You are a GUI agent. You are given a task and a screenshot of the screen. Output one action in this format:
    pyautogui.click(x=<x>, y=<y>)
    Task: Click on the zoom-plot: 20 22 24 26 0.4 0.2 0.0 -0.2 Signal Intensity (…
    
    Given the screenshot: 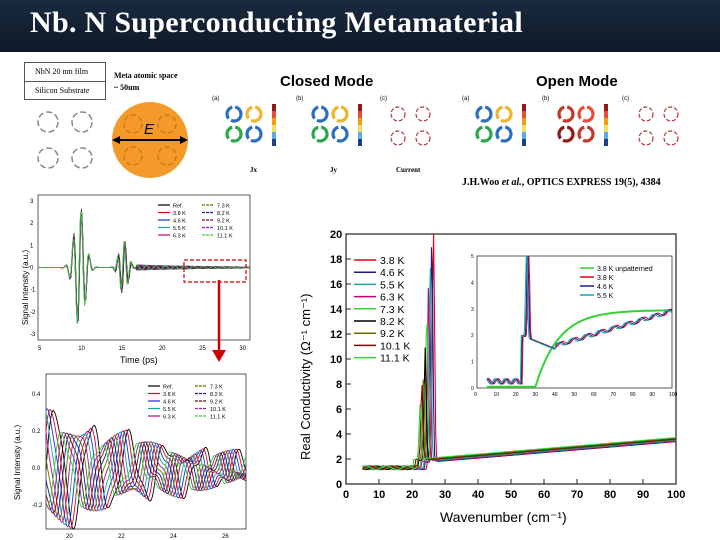 What is the action you would take?
    pyautogui.click(x=130, y=456)
    